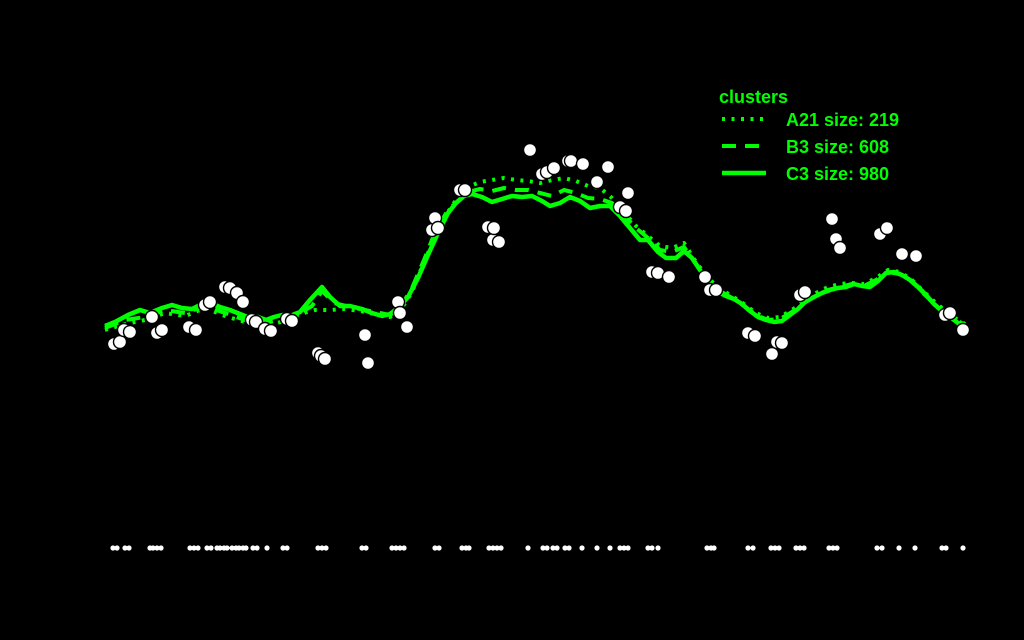  I want to click on legend-title: clusters, so click(753, 97).